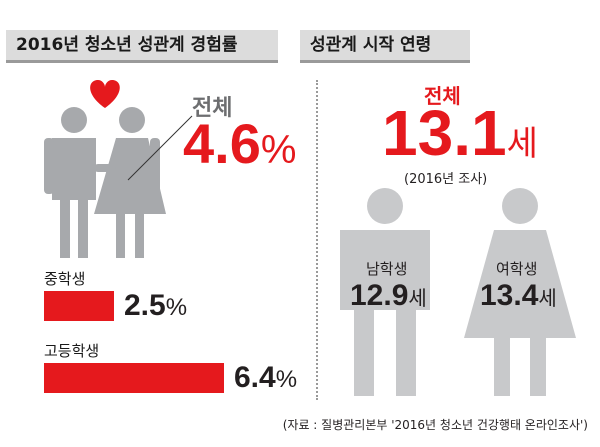 The image size is (600, 447). What do you see at coordinates (70, 182) in the screenshot?
I see `male-figure-icon` at bounding box center [70, 182].